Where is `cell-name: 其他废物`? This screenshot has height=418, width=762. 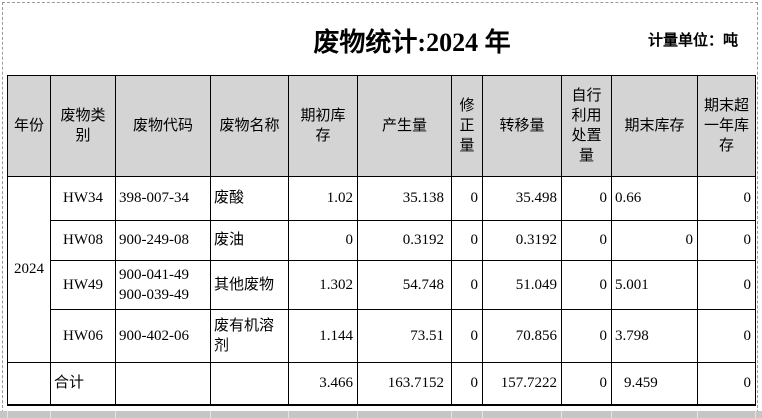
cell-name: 其他废物 is located at coordinates (249, 285).